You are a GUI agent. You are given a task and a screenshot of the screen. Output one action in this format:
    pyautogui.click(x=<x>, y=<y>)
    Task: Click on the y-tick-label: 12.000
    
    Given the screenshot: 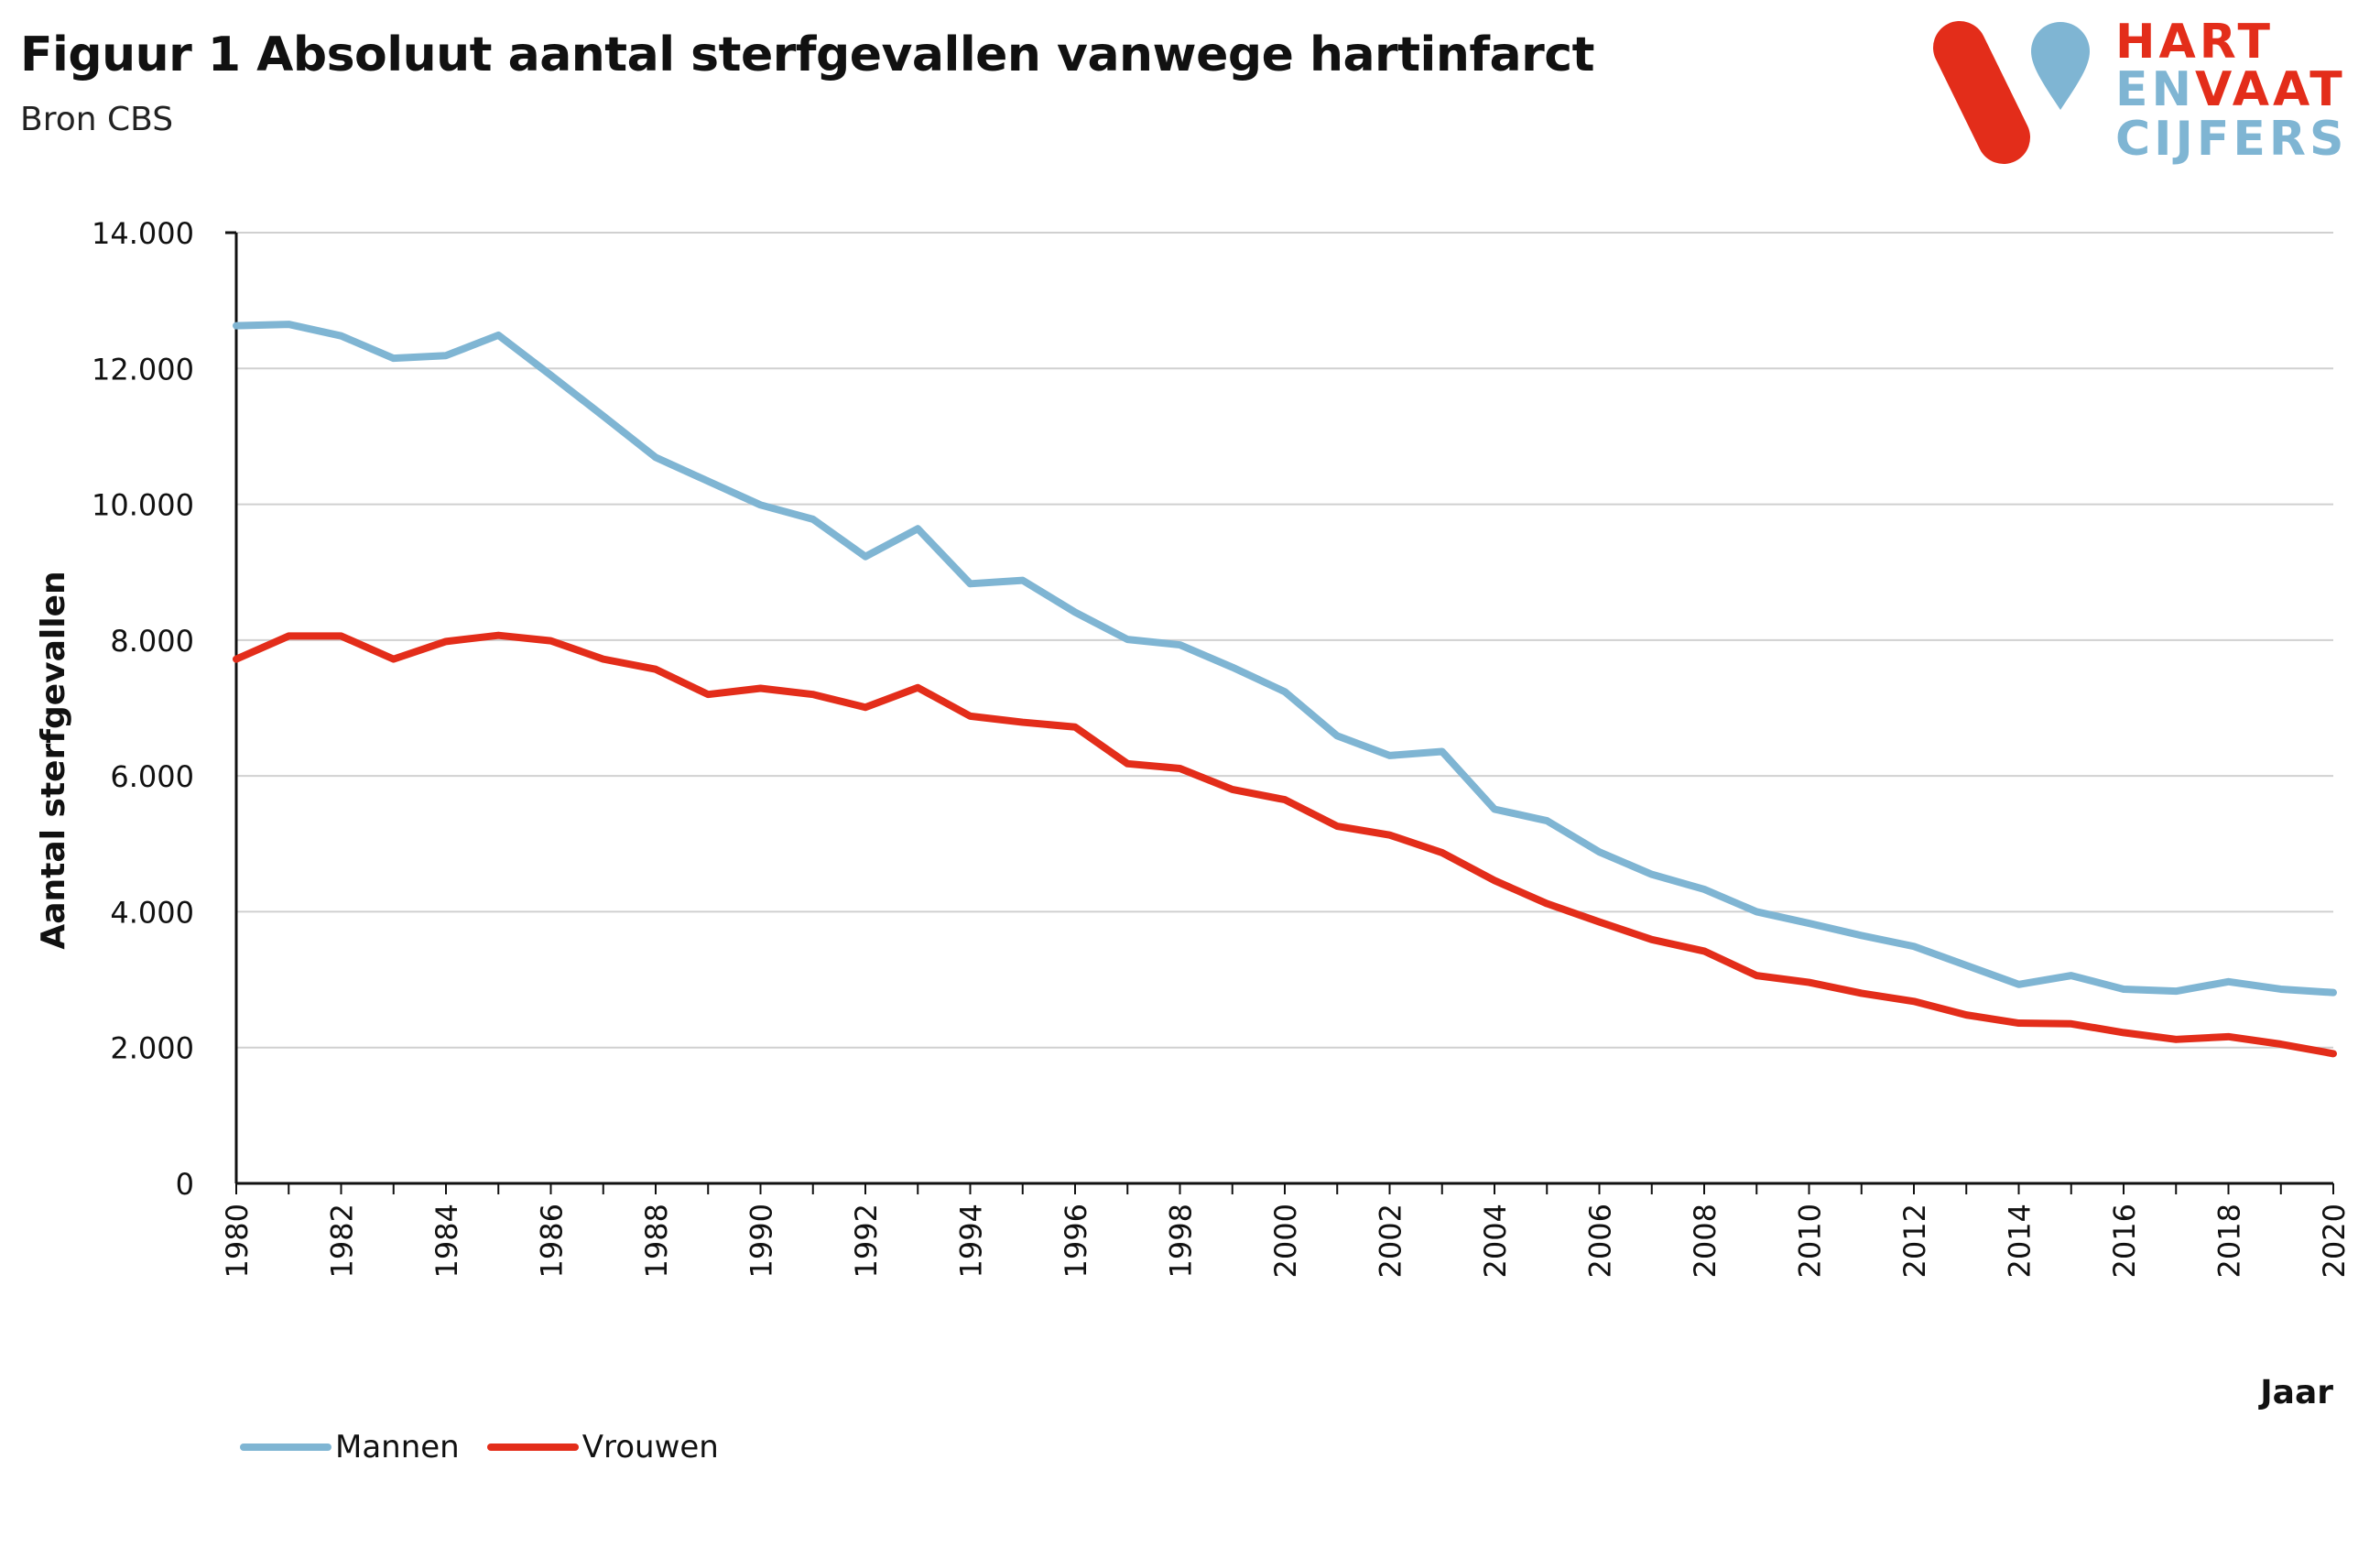 What is the action you would take?
    pyautogui.click(x=143, y=369)
    